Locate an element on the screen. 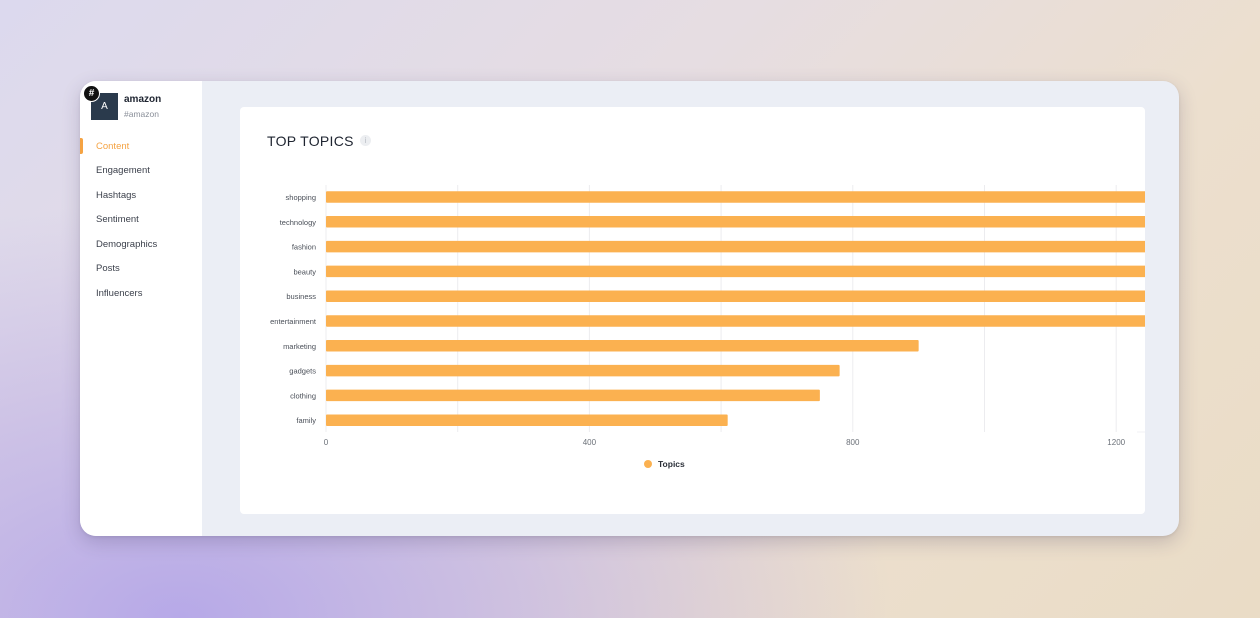  account-name: amazon is located at coordinates (143, 99).